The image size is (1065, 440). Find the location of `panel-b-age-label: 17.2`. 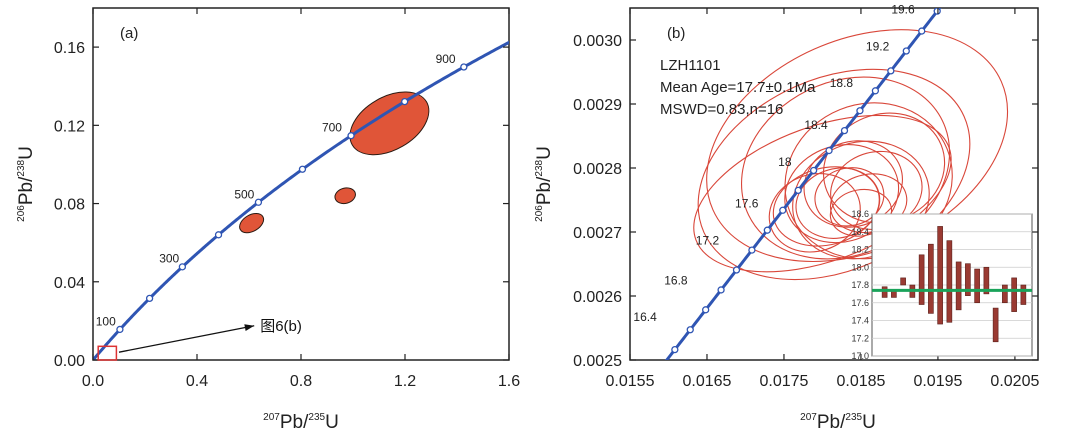

panel-b-age-label: 17.2 is located at coordinates (708, 241).